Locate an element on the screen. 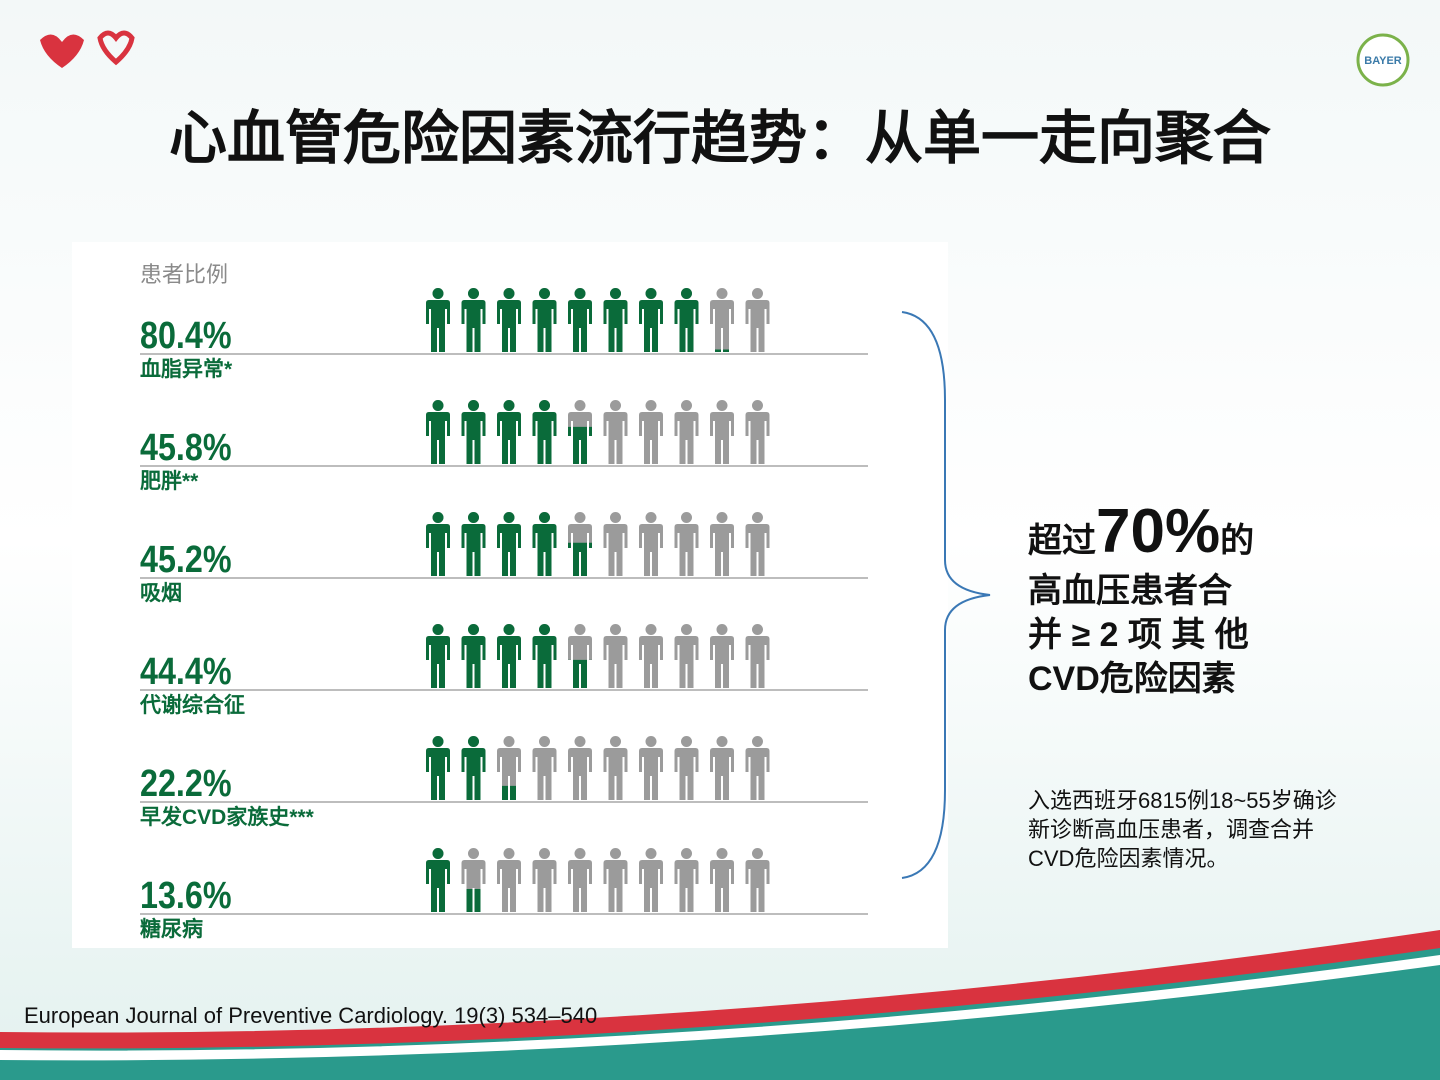 This screenshot has height=1080, width=1440. category-label: 血脂异常* is located at coordinates (186, 369).